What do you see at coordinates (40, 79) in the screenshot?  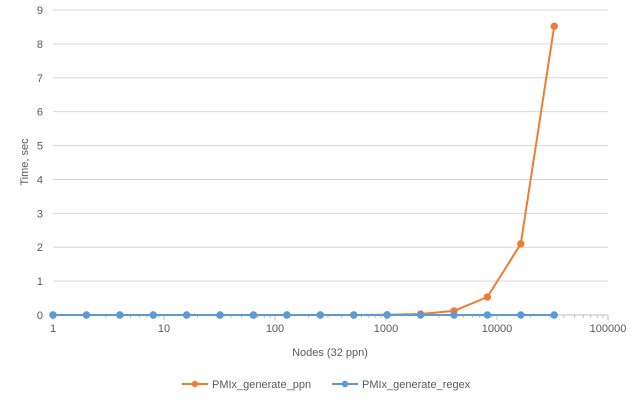 I see `y-tick-label: 7` at bounding box center [40, 79].